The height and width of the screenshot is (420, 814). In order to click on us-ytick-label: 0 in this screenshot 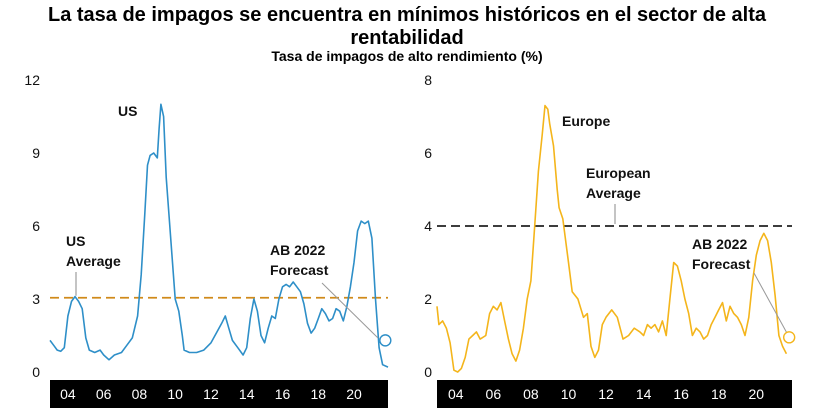, I will do `click(36, 372)`.